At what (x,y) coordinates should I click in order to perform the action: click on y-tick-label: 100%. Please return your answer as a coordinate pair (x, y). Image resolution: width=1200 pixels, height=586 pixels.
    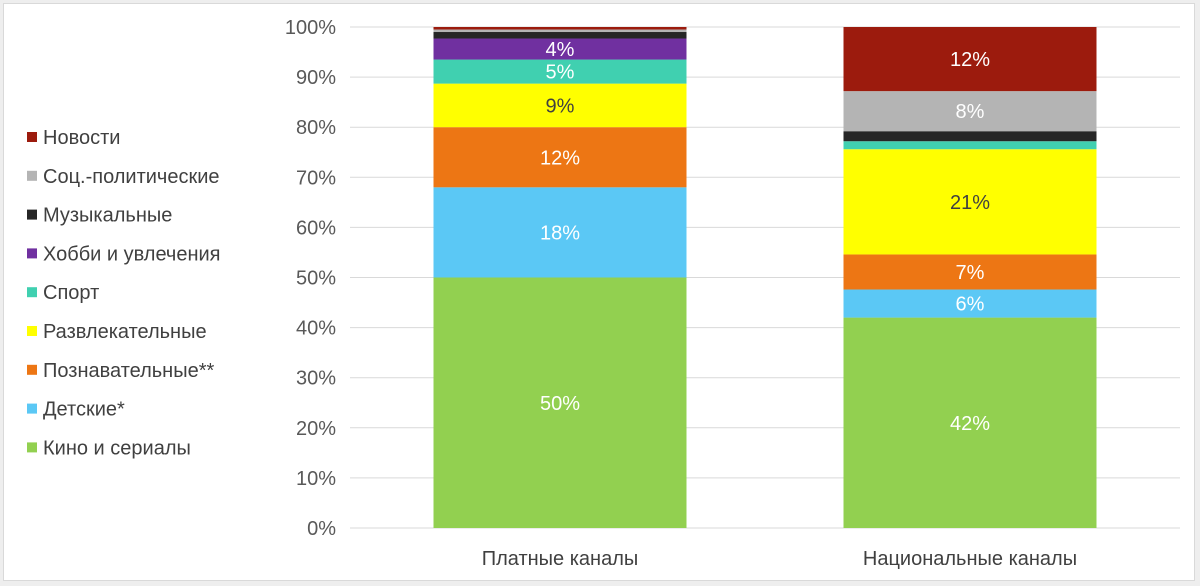
    Looking at the image, I should click on (310, 28).